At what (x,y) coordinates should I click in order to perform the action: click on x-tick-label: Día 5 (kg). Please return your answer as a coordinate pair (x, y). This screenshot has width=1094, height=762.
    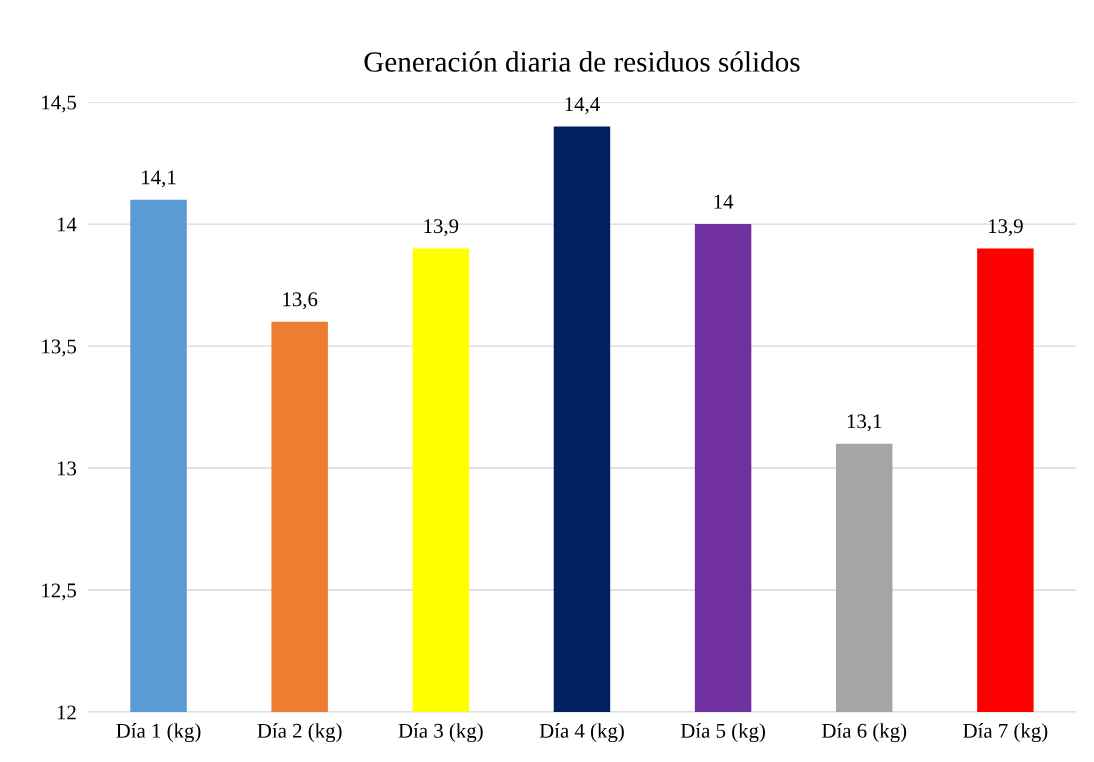
    Looking at the image, I should click on (722, 733).